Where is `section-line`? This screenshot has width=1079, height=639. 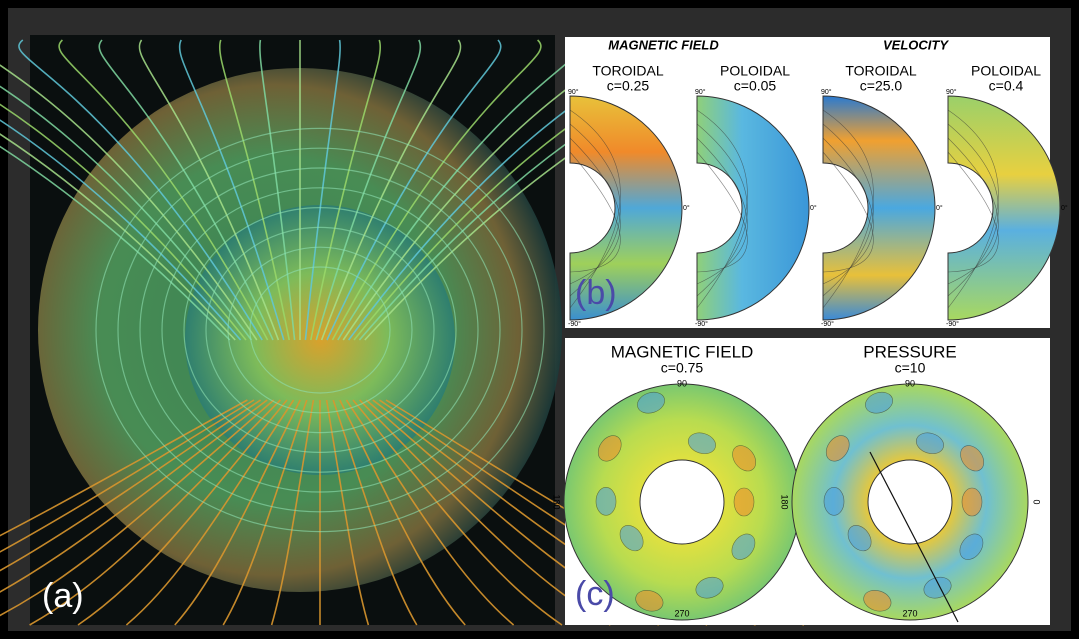 section-line is located at coordinates (914, 537).